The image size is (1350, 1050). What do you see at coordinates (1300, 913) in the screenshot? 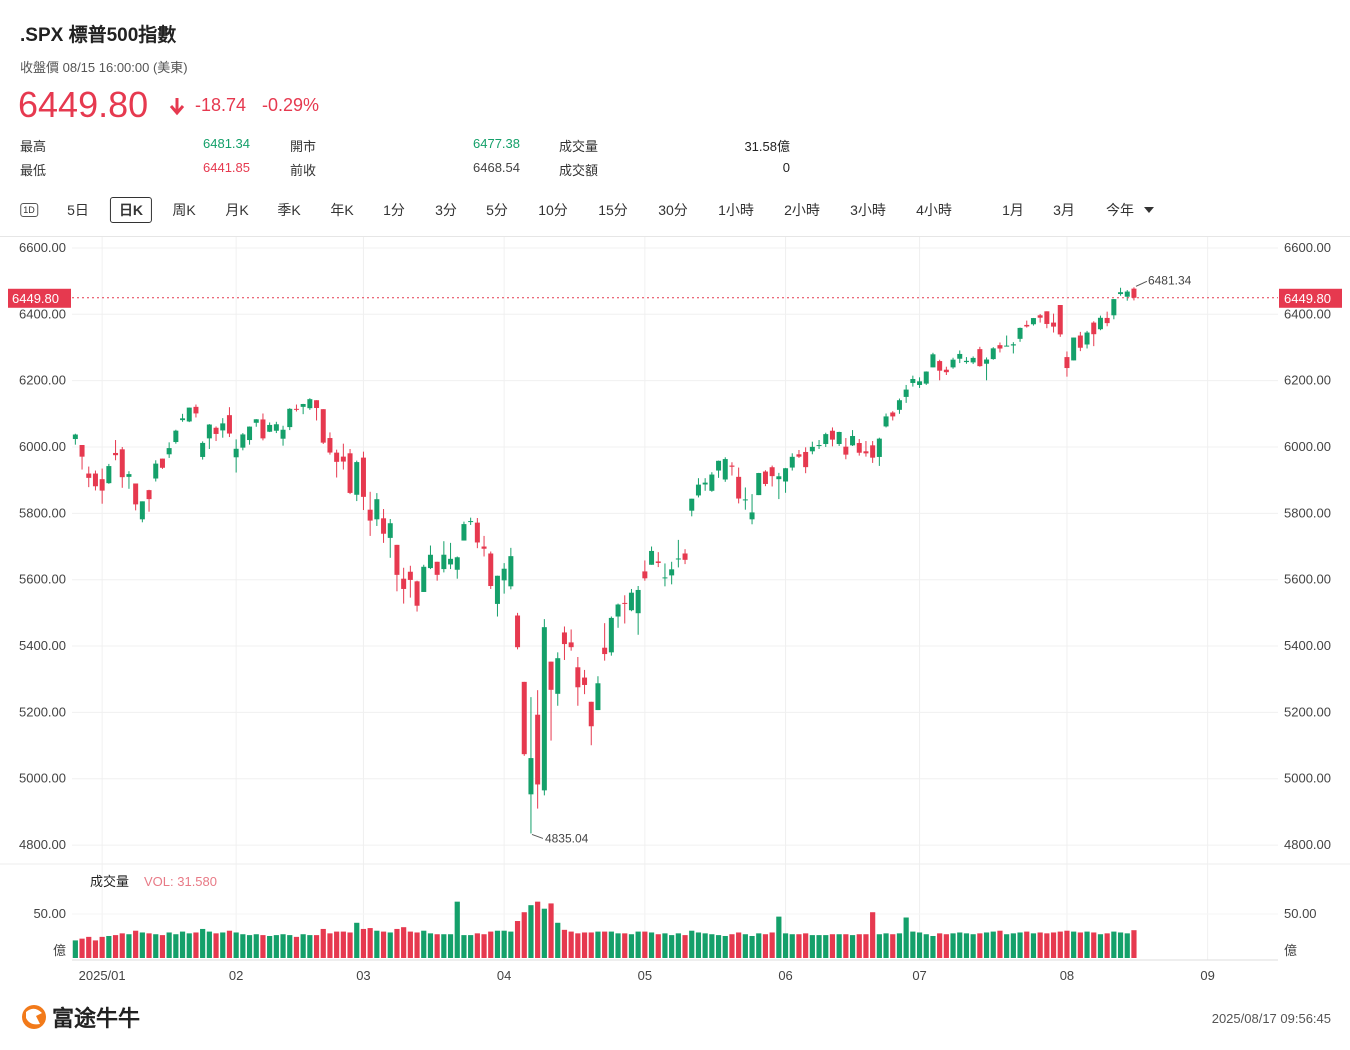
I see `y-tick-label: 50.00` at bounding box center [1300, 913].